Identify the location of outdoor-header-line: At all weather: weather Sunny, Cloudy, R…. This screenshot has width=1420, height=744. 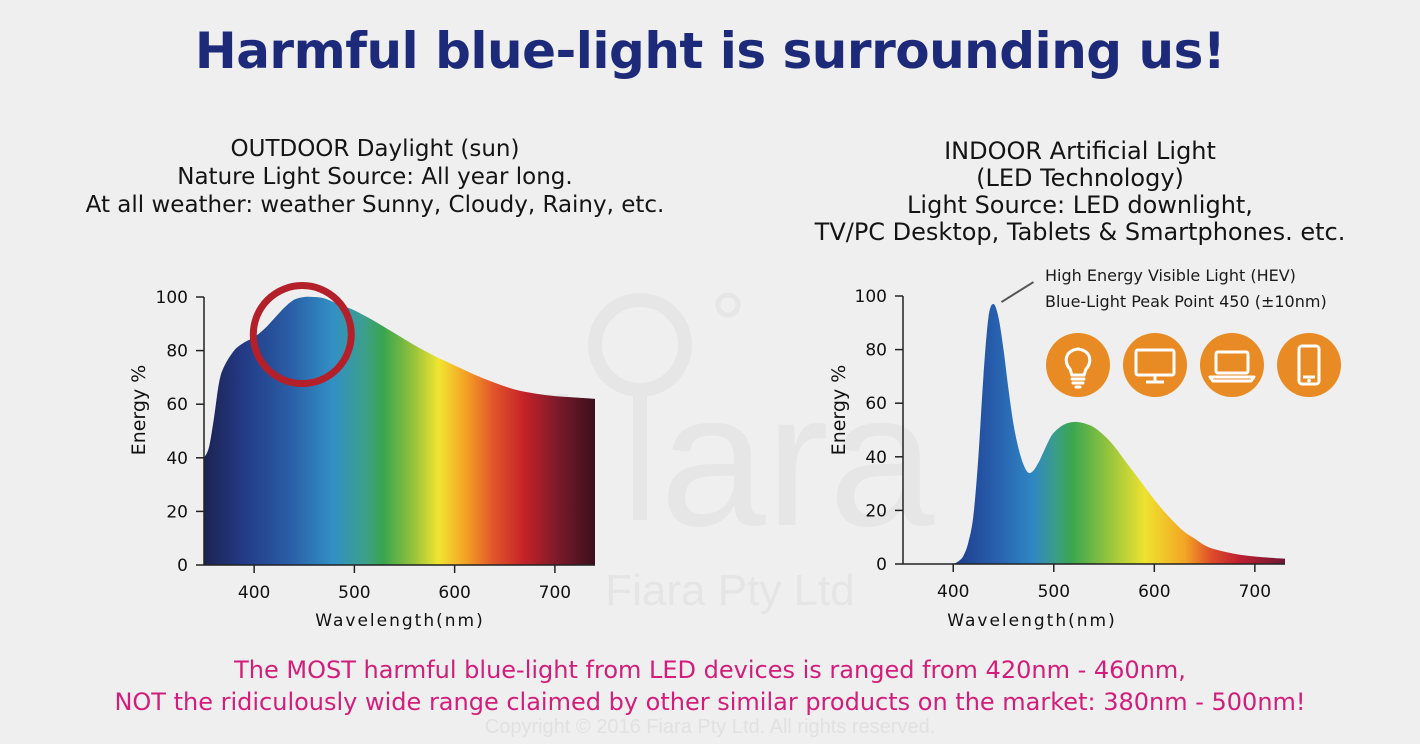
(375, 205).